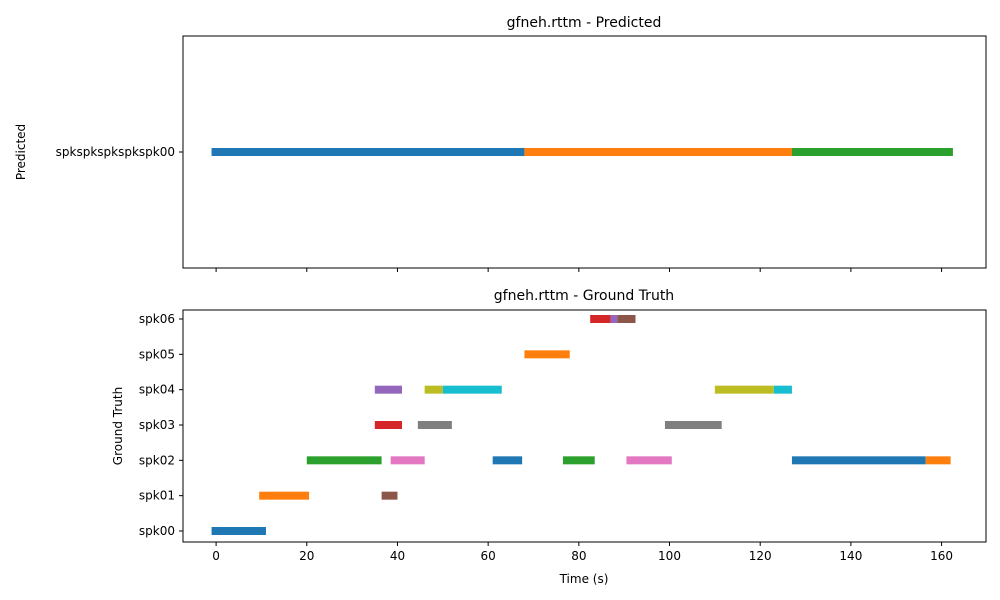 This screenshot has height=600, width=1000. Describe the element at coordinates (578, 556) in the screenshot. I see `xtick-label: 80` at that location.